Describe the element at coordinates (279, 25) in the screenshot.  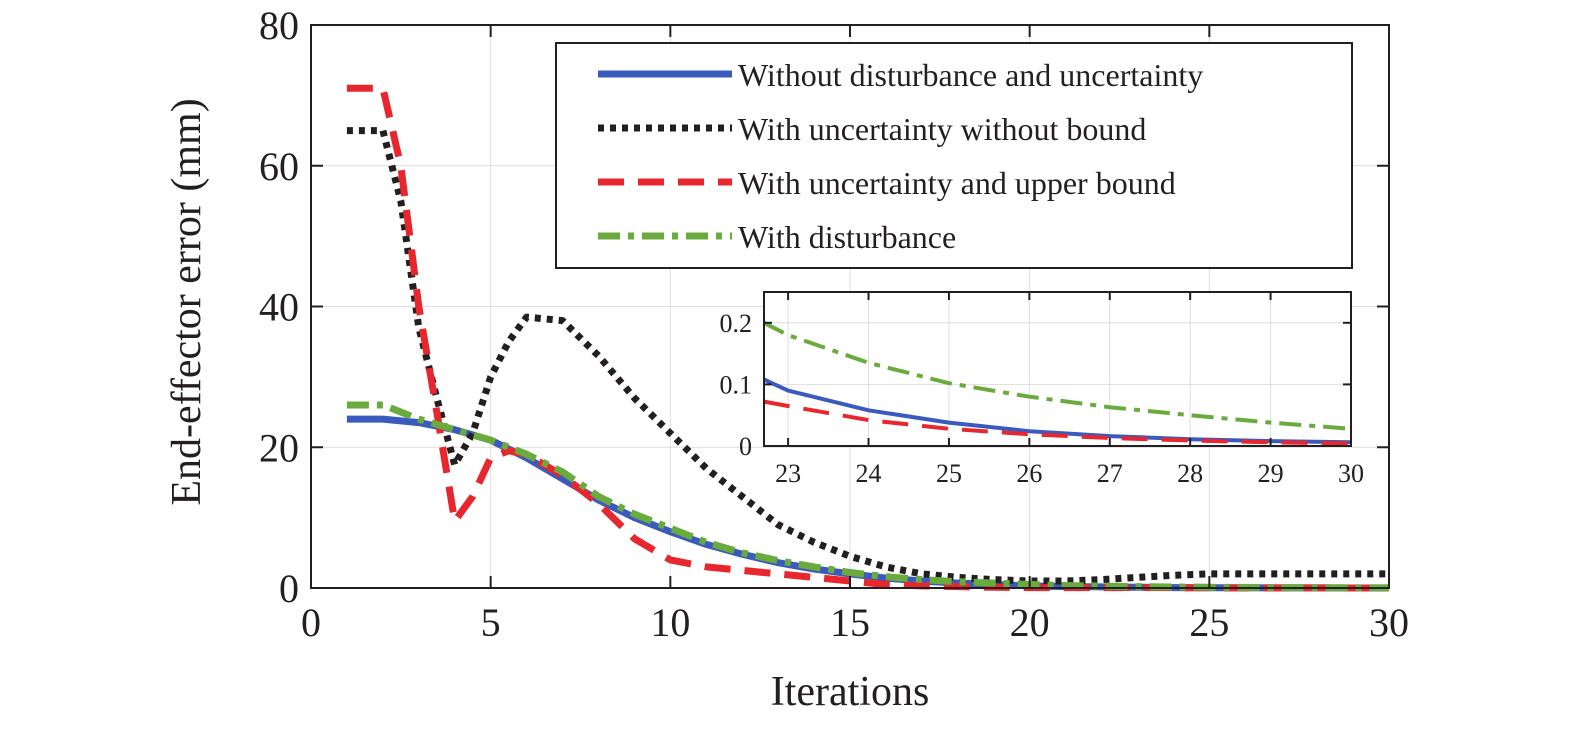
I see `y-tick-label-4: 80` at that location.